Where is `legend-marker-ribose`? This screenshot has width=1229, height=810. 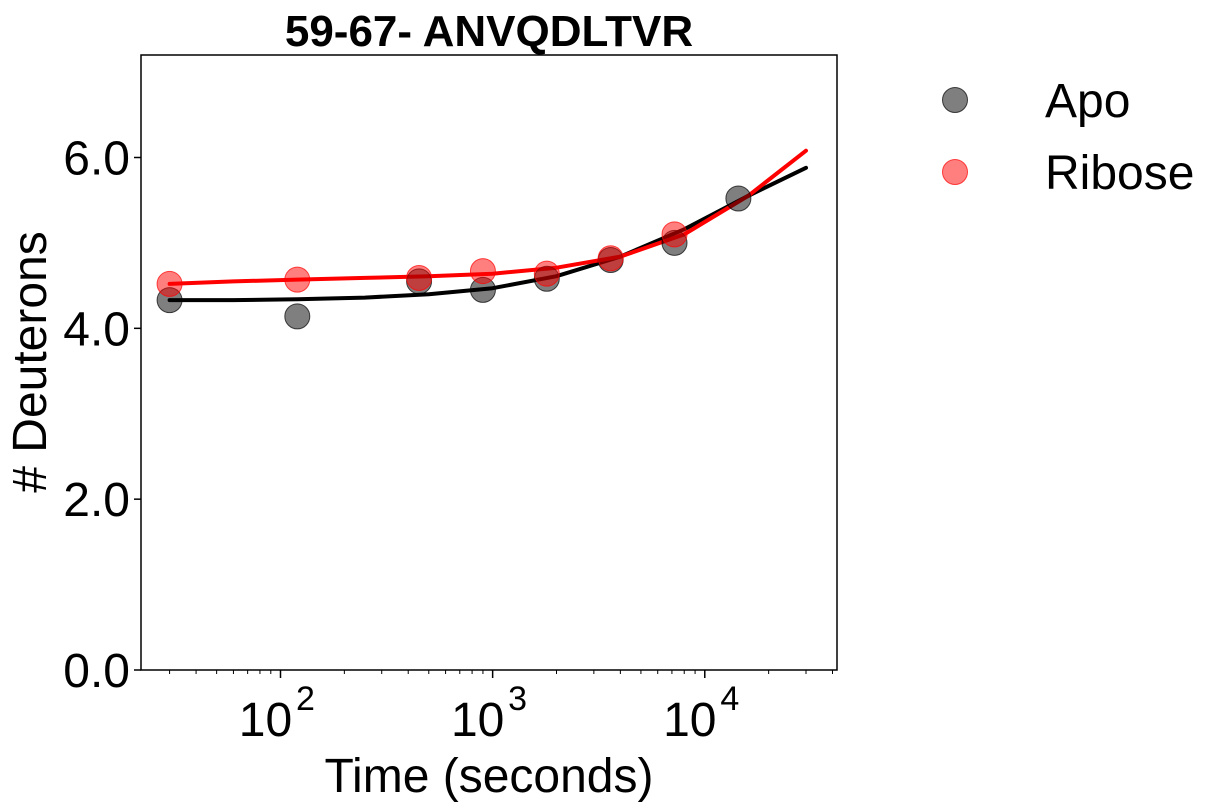 legend-marker-ribose is located at coordinates (955, 172).